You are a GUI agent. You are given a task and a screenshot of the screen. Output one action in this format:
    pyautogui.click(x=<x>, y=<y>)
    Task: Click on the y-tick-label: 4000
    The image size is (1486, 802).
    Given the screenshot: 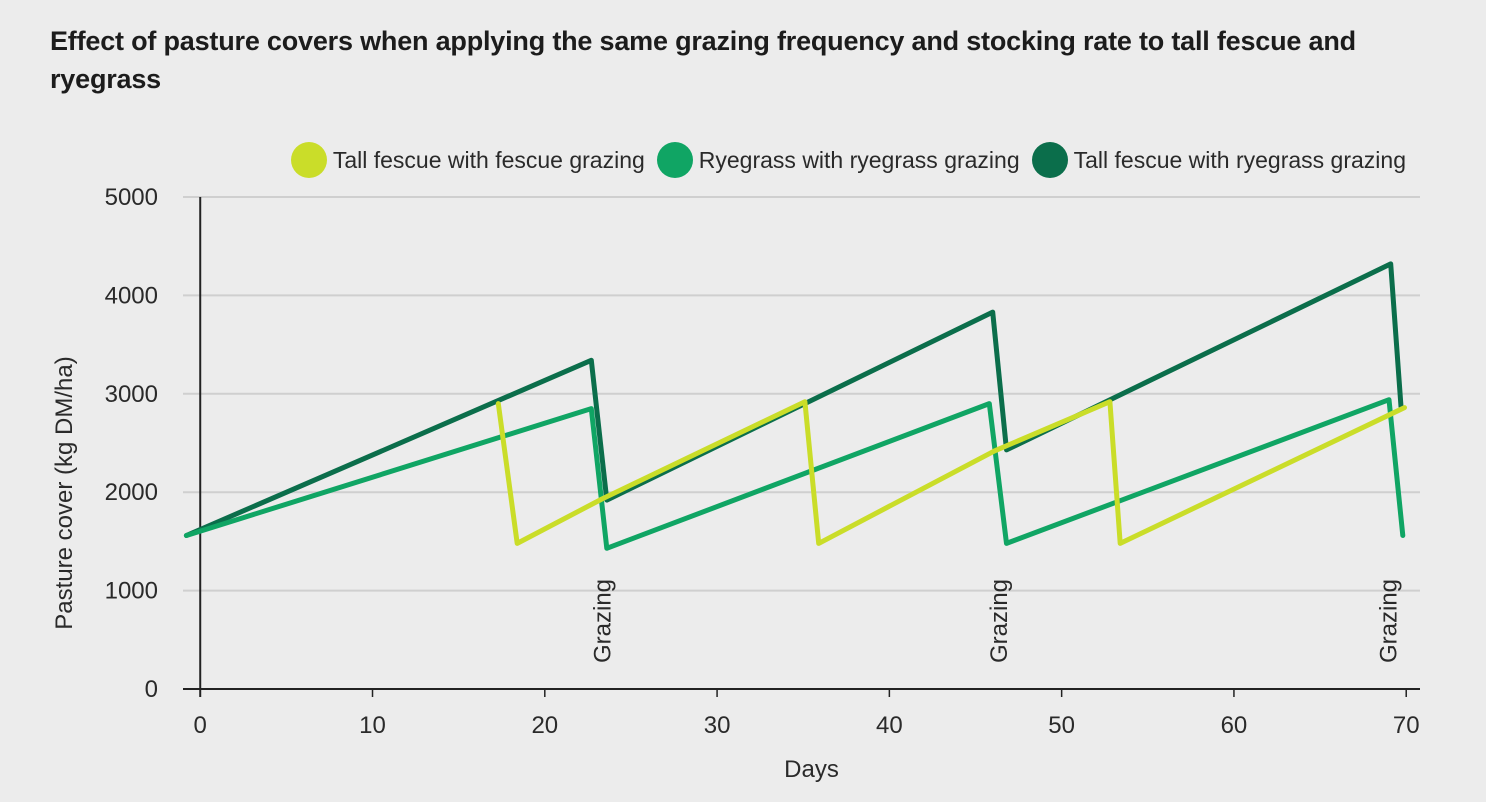 What is the action you would take?
    pyautogui.click(x=131, y=295)
    